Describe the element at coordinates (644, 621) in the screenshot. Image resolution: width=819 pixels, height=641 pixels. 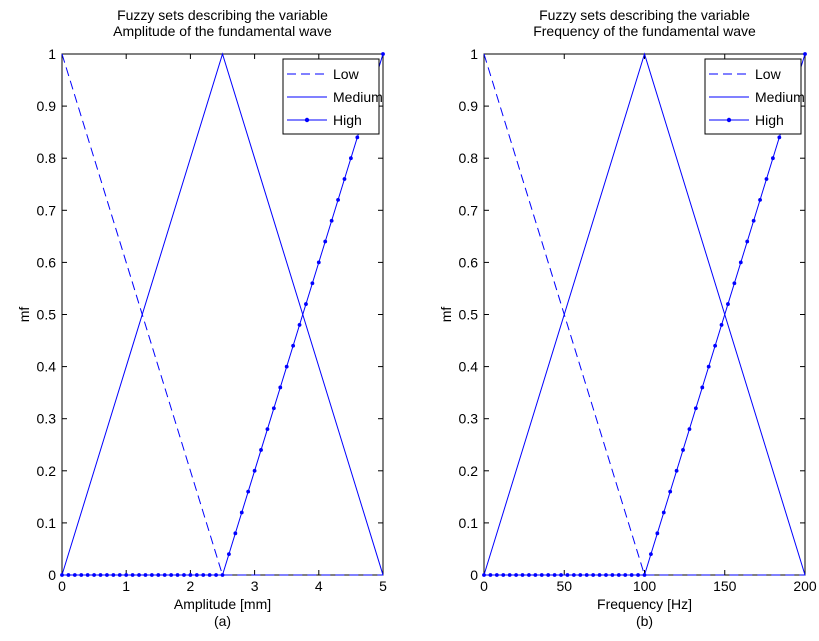
I see `panel-caption: (b)` at that location.